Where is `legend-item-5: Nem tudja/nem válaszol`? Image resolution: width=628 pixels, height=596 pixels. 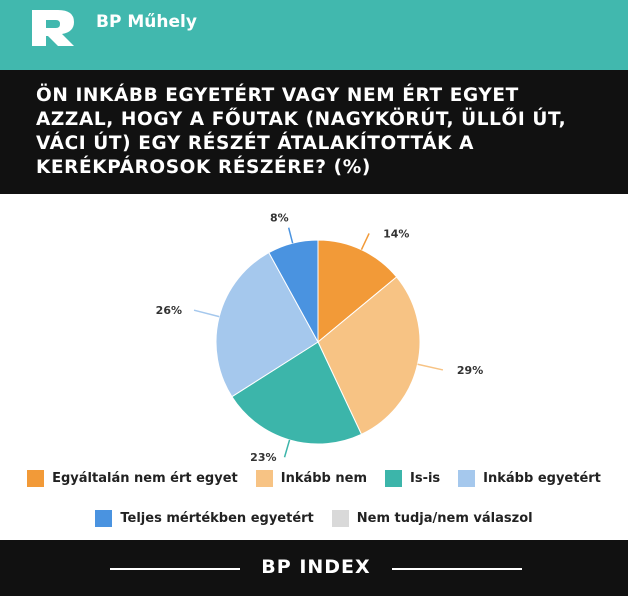 legend-item-5: Nem tudja/nem válaszol is located at coordinates (432, 518).